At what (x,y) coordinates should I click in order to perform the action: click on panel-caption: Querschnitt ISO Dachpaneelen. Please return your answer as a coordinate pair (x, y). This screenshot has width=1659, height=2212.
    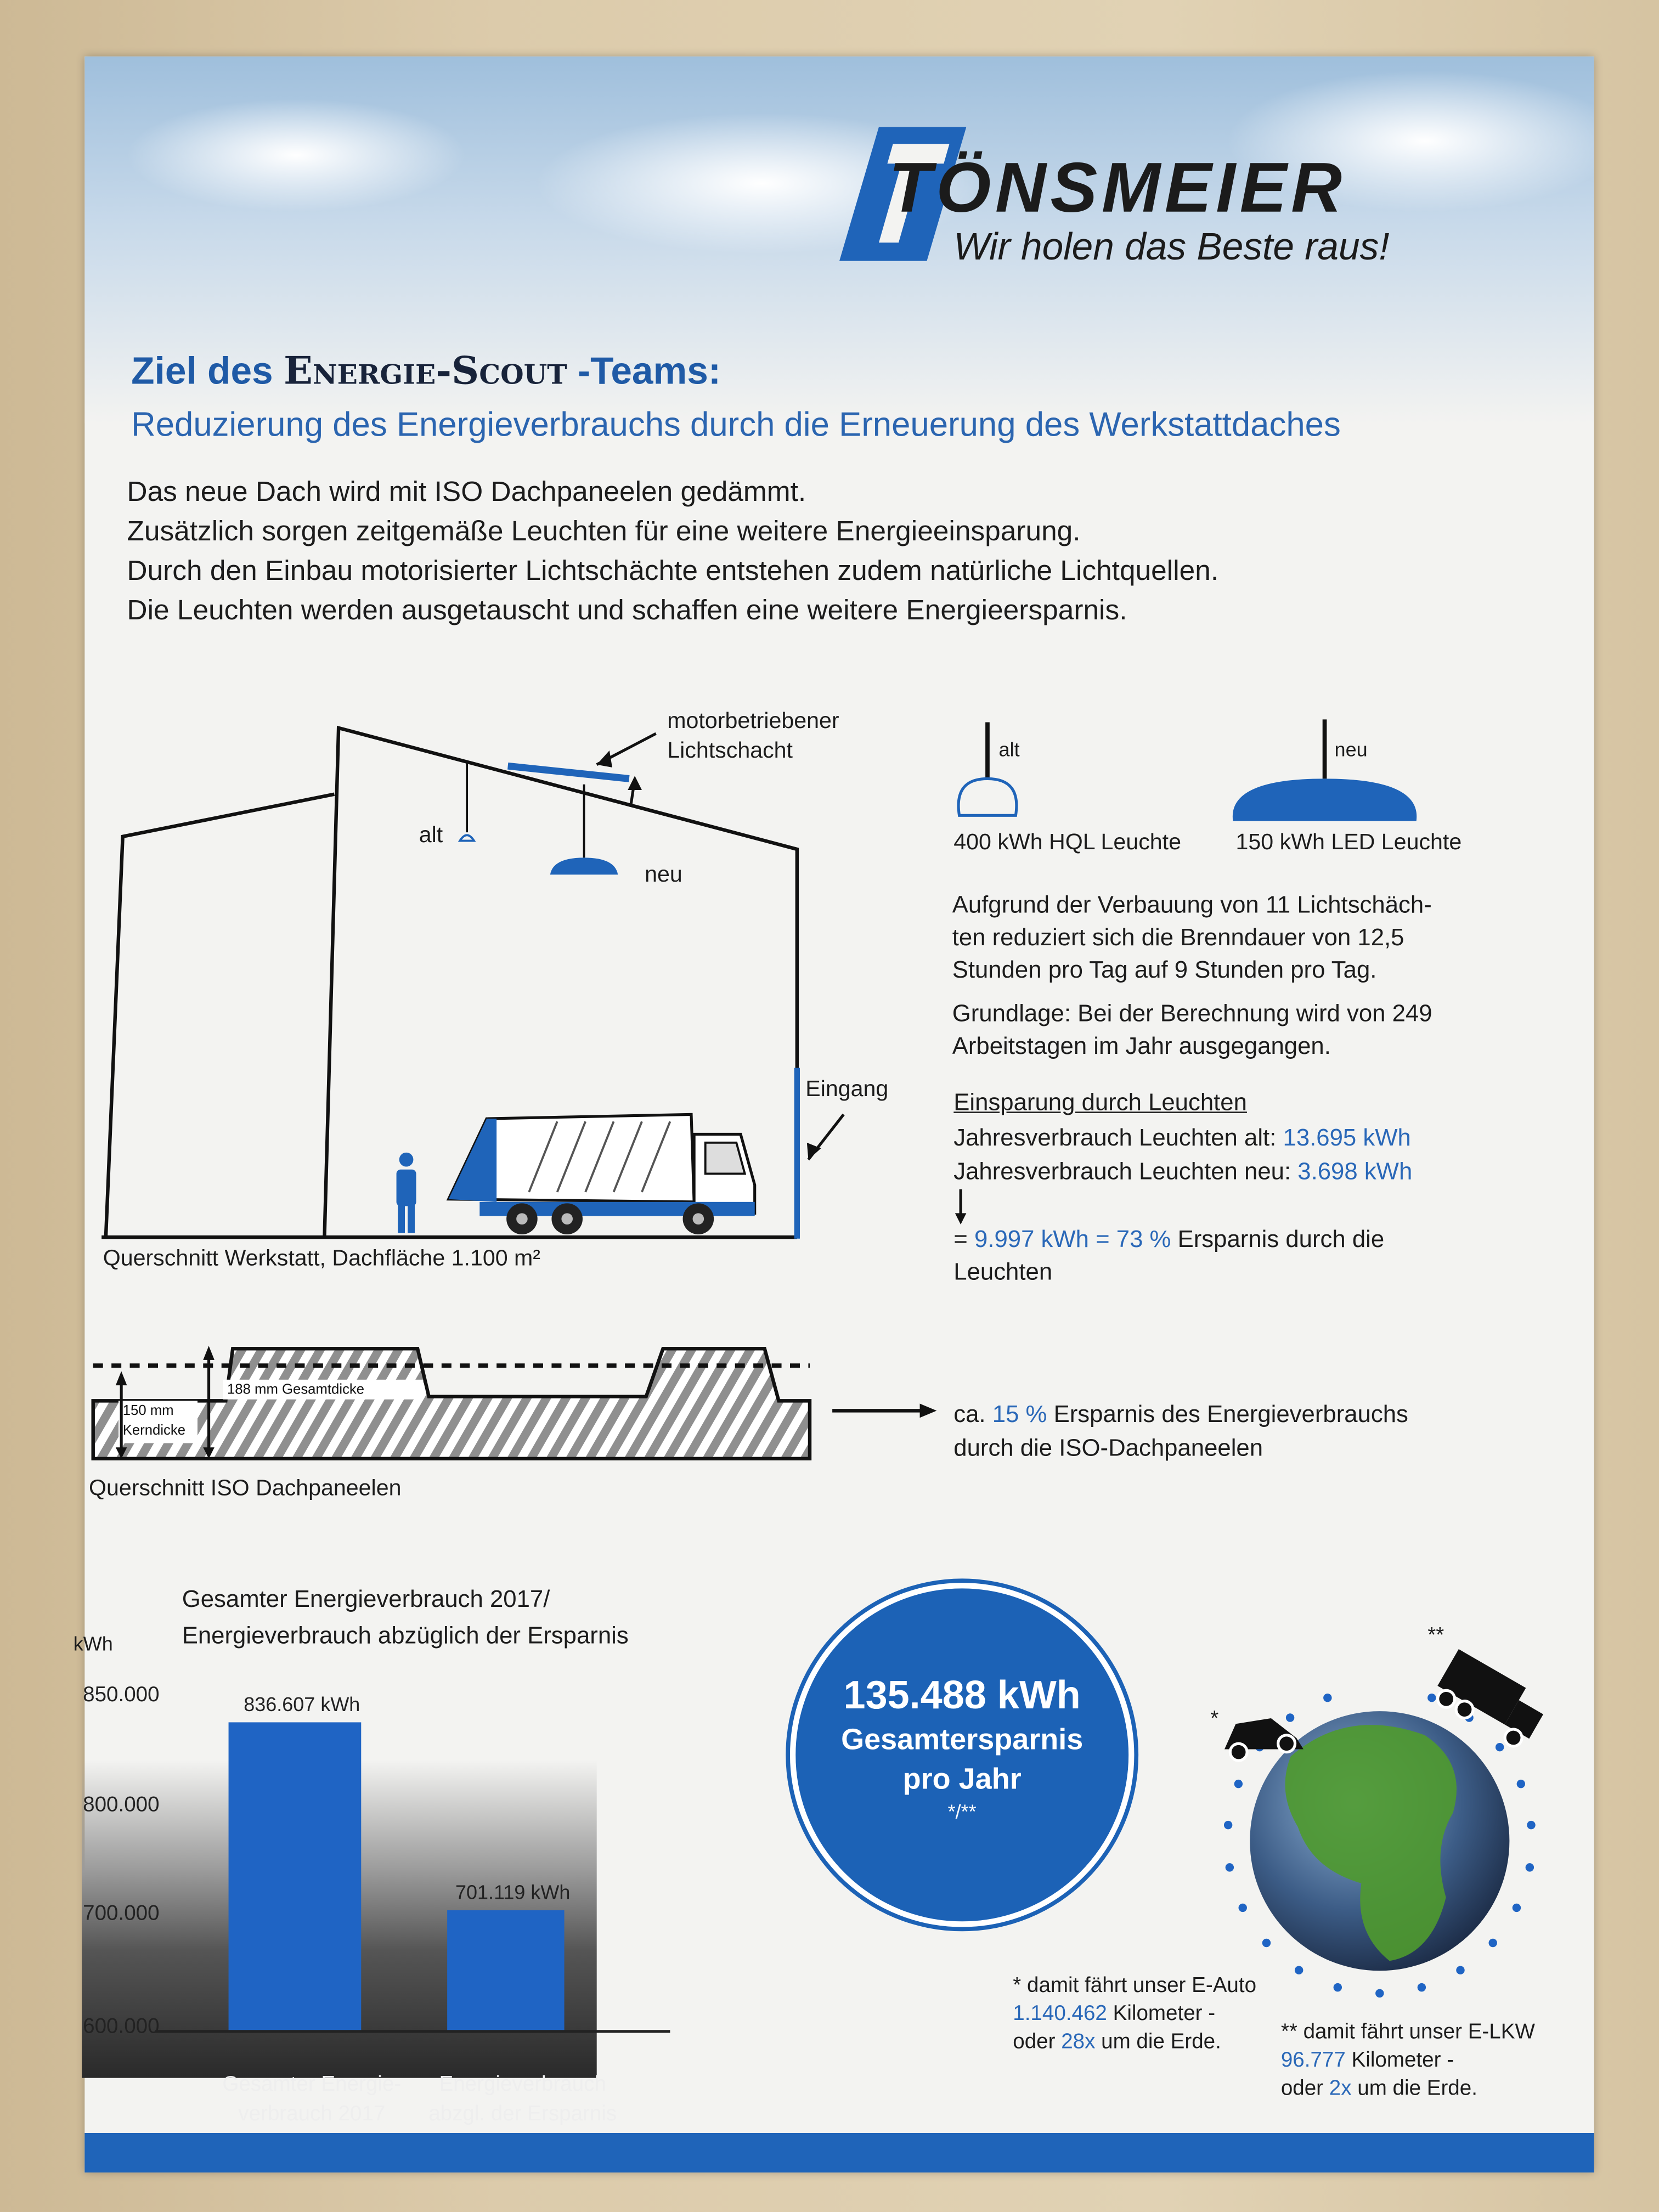
    Looking at the image, I should click on (245, 1489).